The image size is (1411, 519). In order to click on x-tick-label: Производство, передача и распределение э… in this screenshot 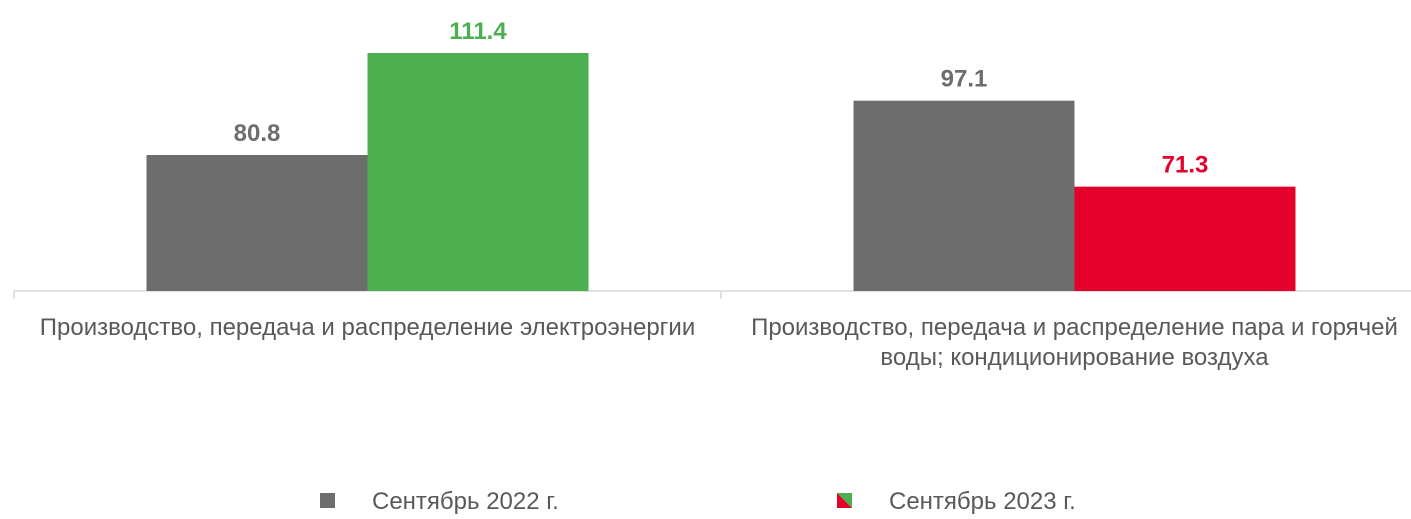, I will do `click(367, 327)`.